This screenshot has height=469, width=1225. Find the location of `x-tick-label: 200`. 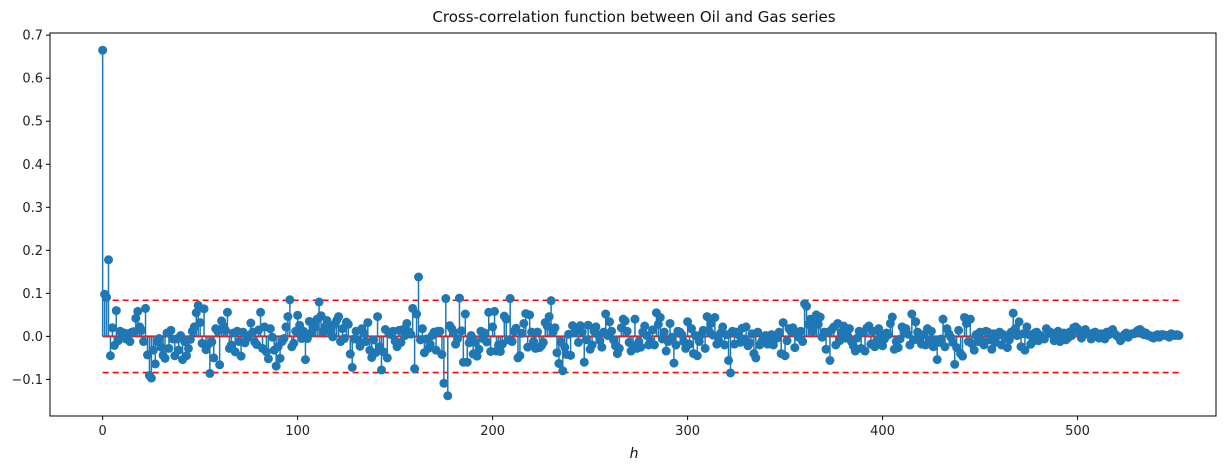

x-tick-label: 200 is located at coordinates (492, 431).